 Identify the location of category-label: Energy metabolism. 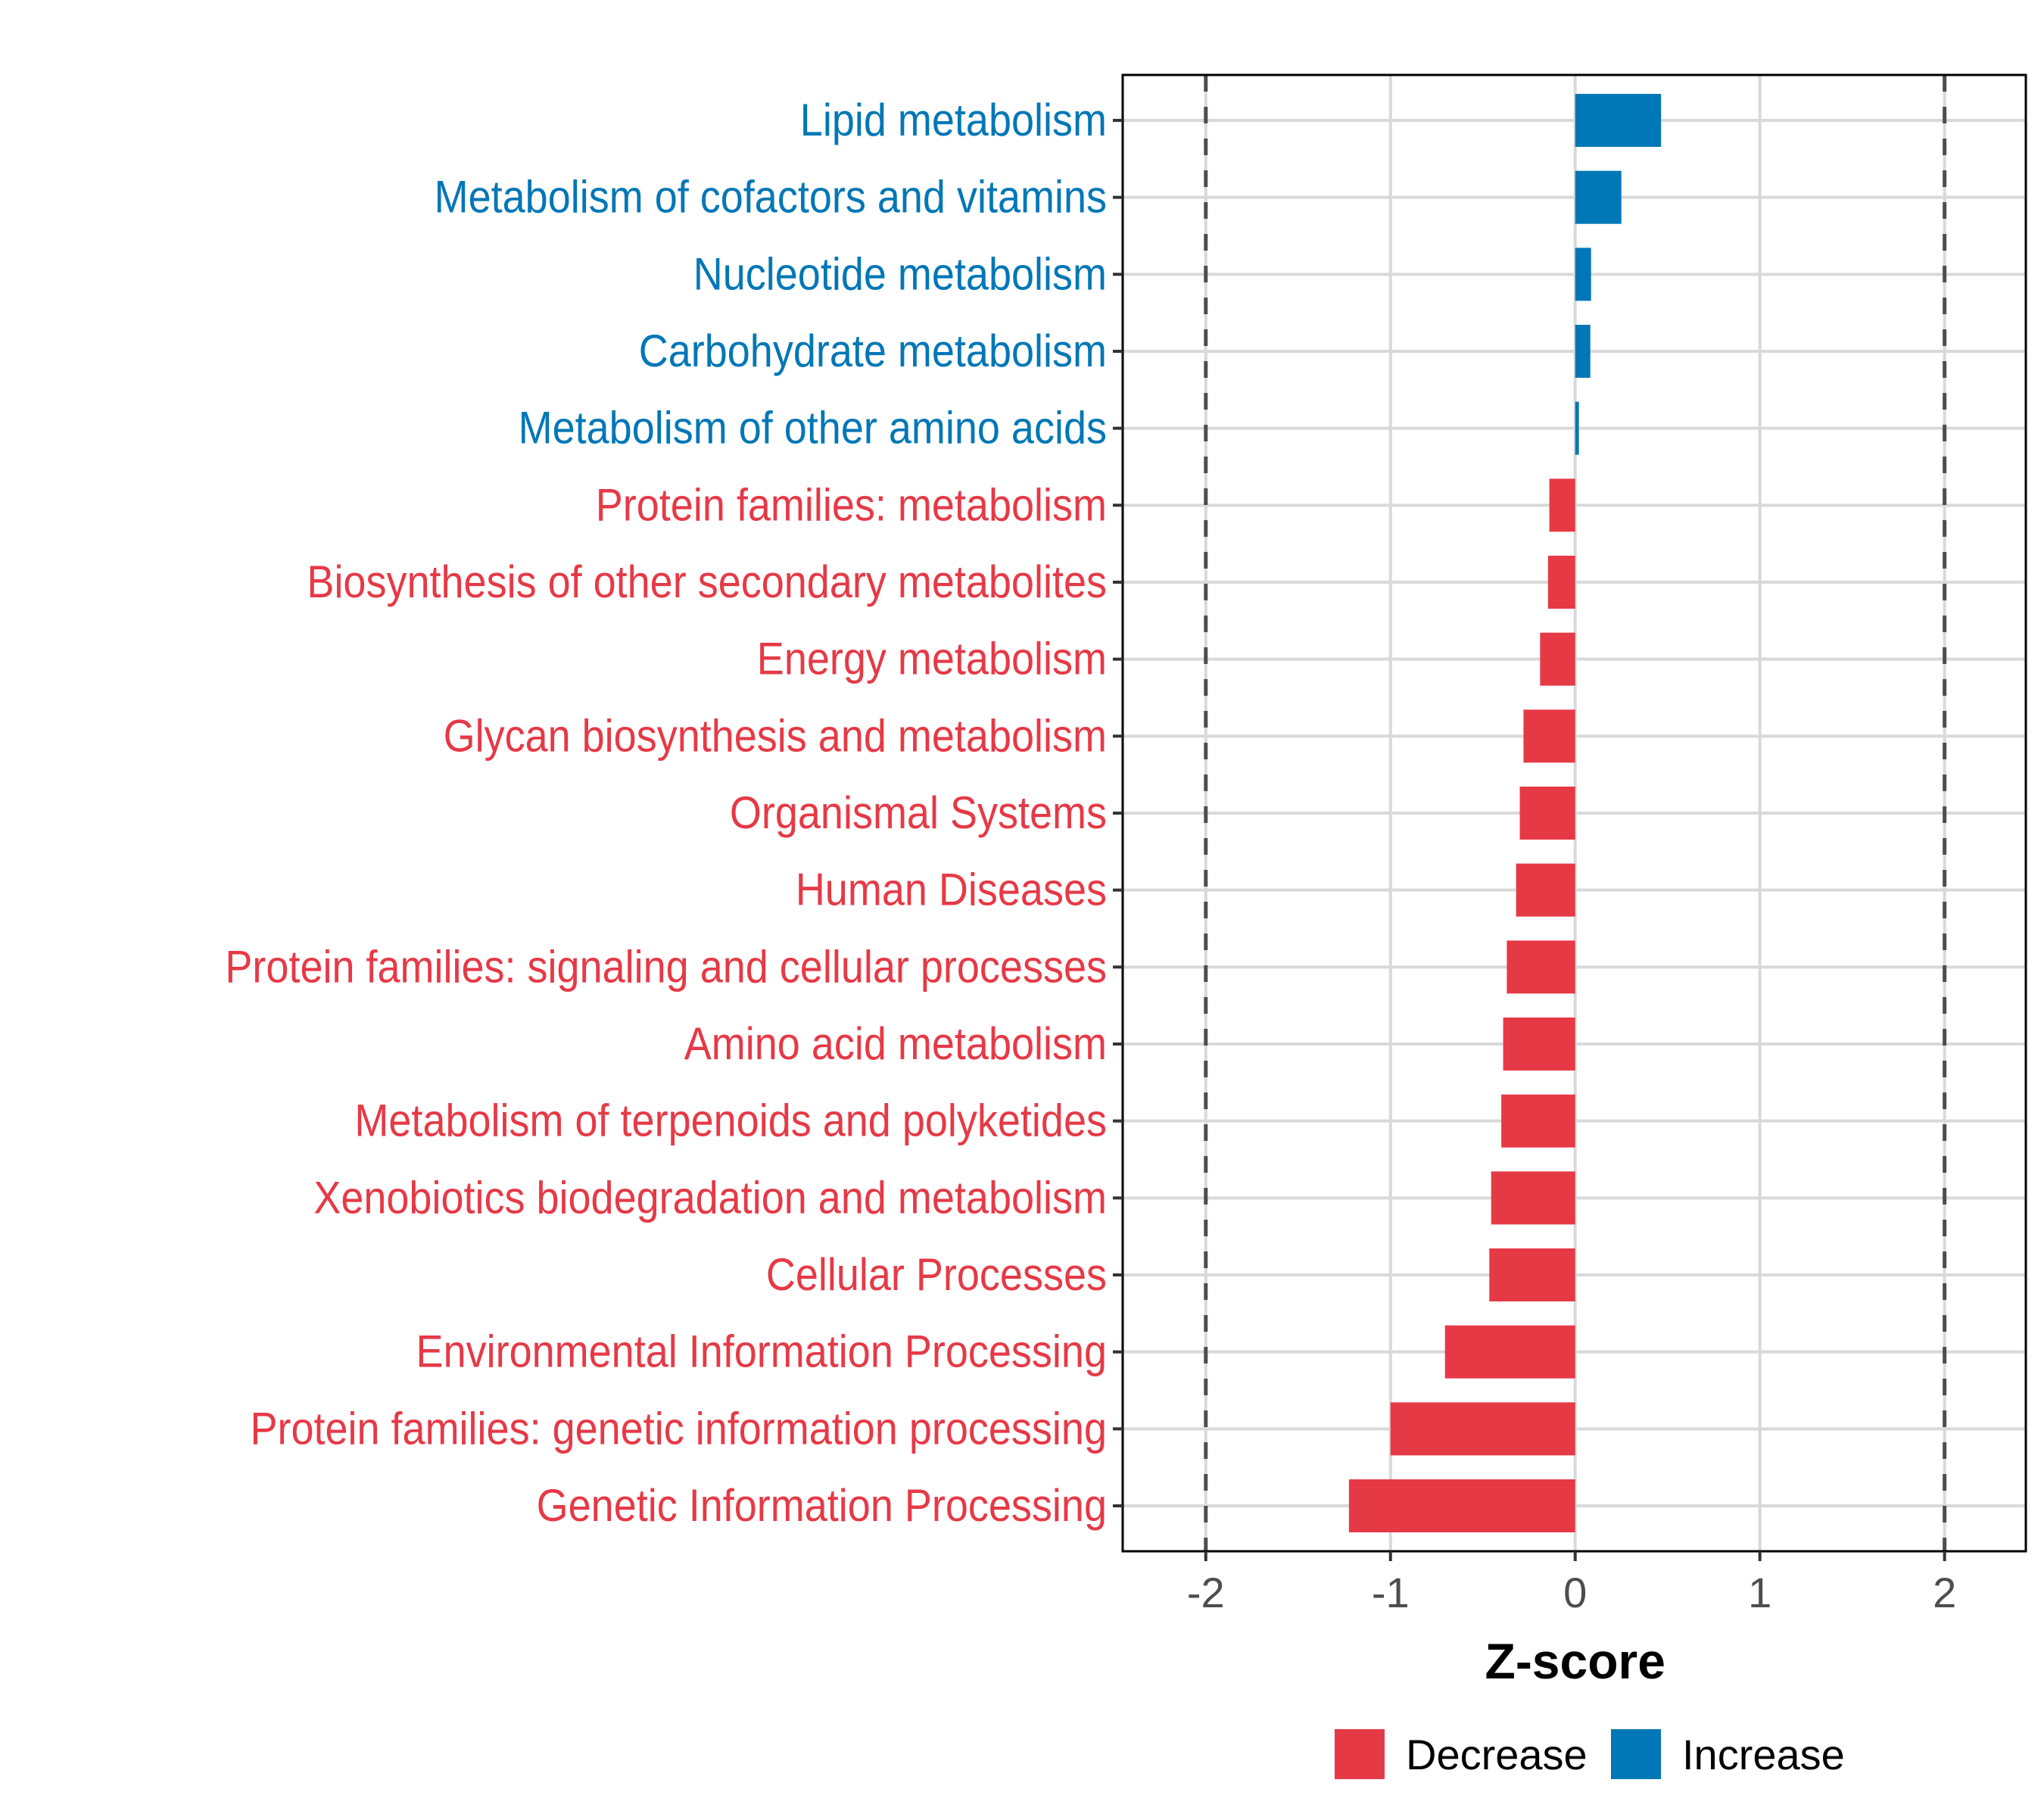
(932, 659).